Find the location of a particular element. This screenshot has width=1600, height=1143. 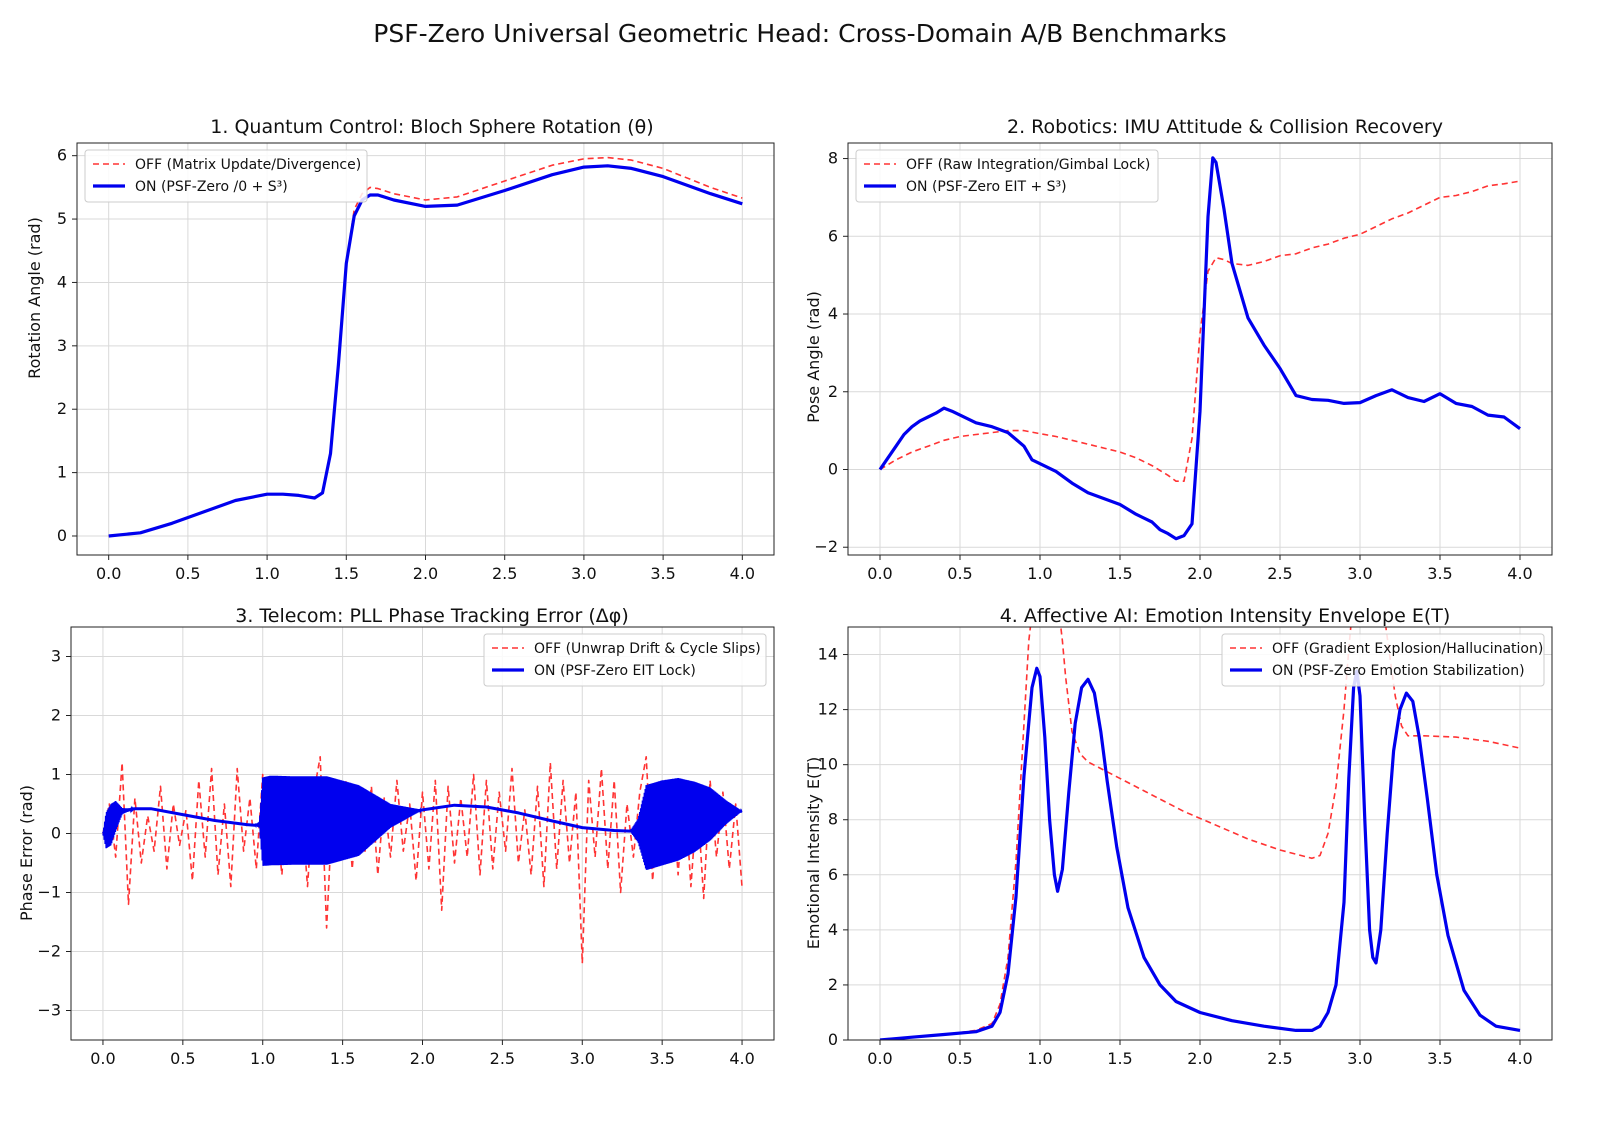

panel-3-ylabel: Phase Error (rad) is located at coordinates (26, 853).